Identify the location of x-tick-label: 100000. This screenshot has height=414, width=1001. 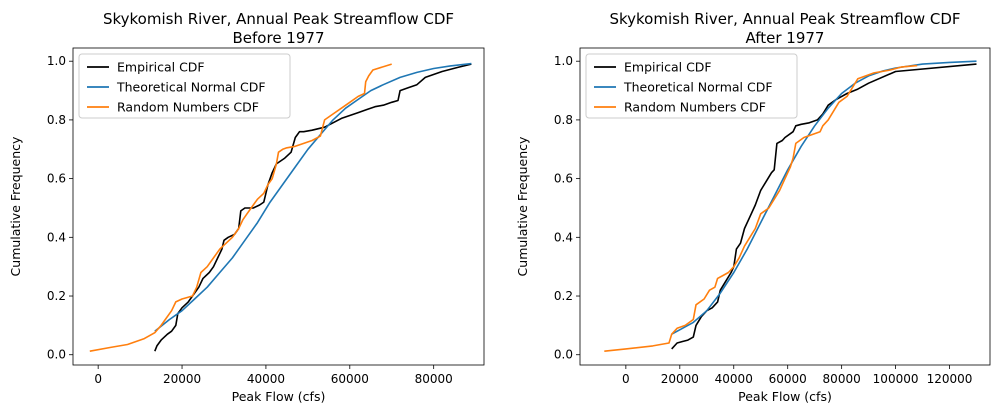
(896, 379).